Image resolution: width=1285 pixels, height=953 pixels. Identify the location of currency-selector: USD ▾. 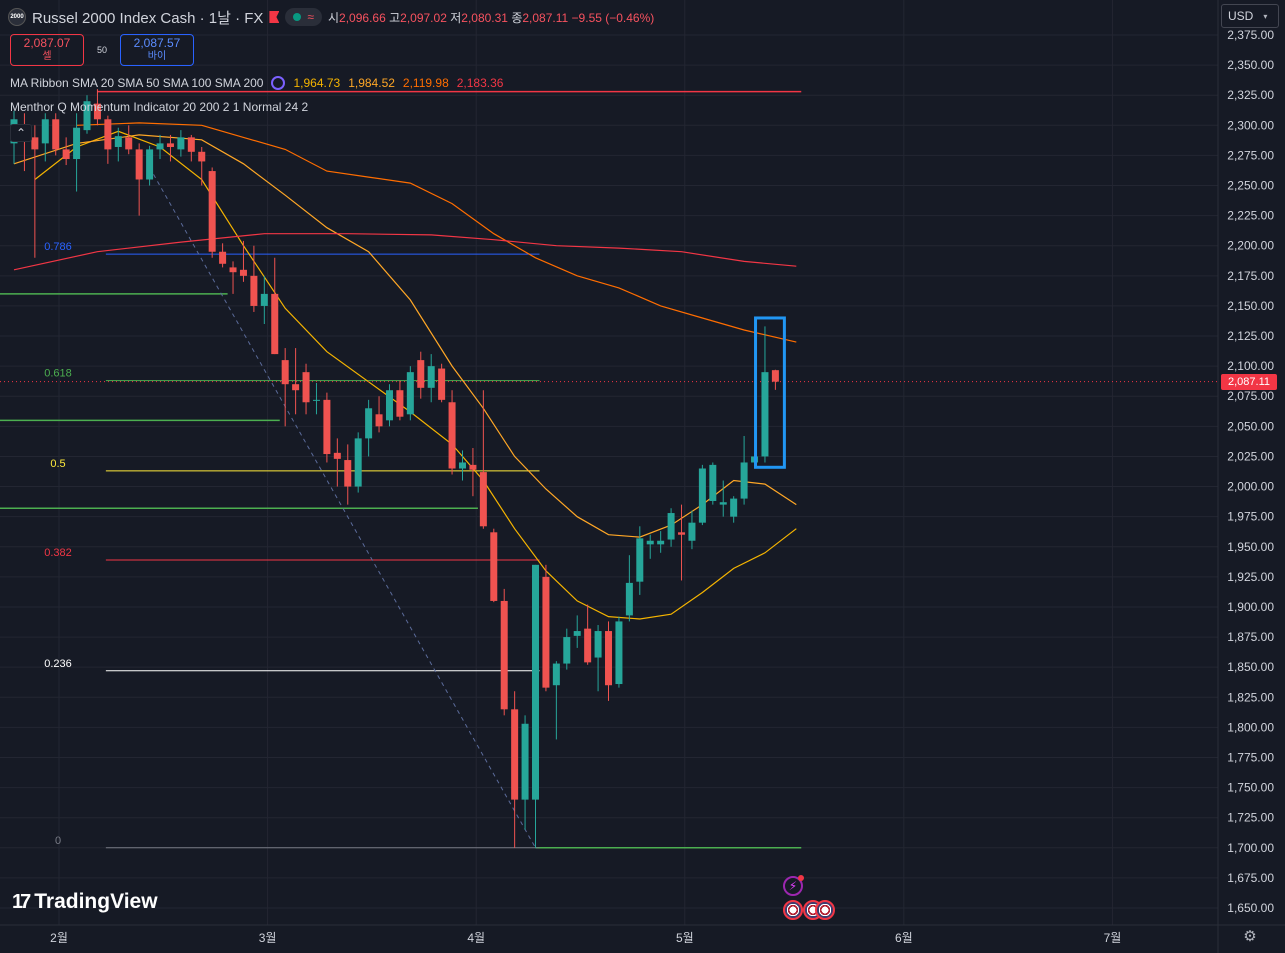
(1250, 16).